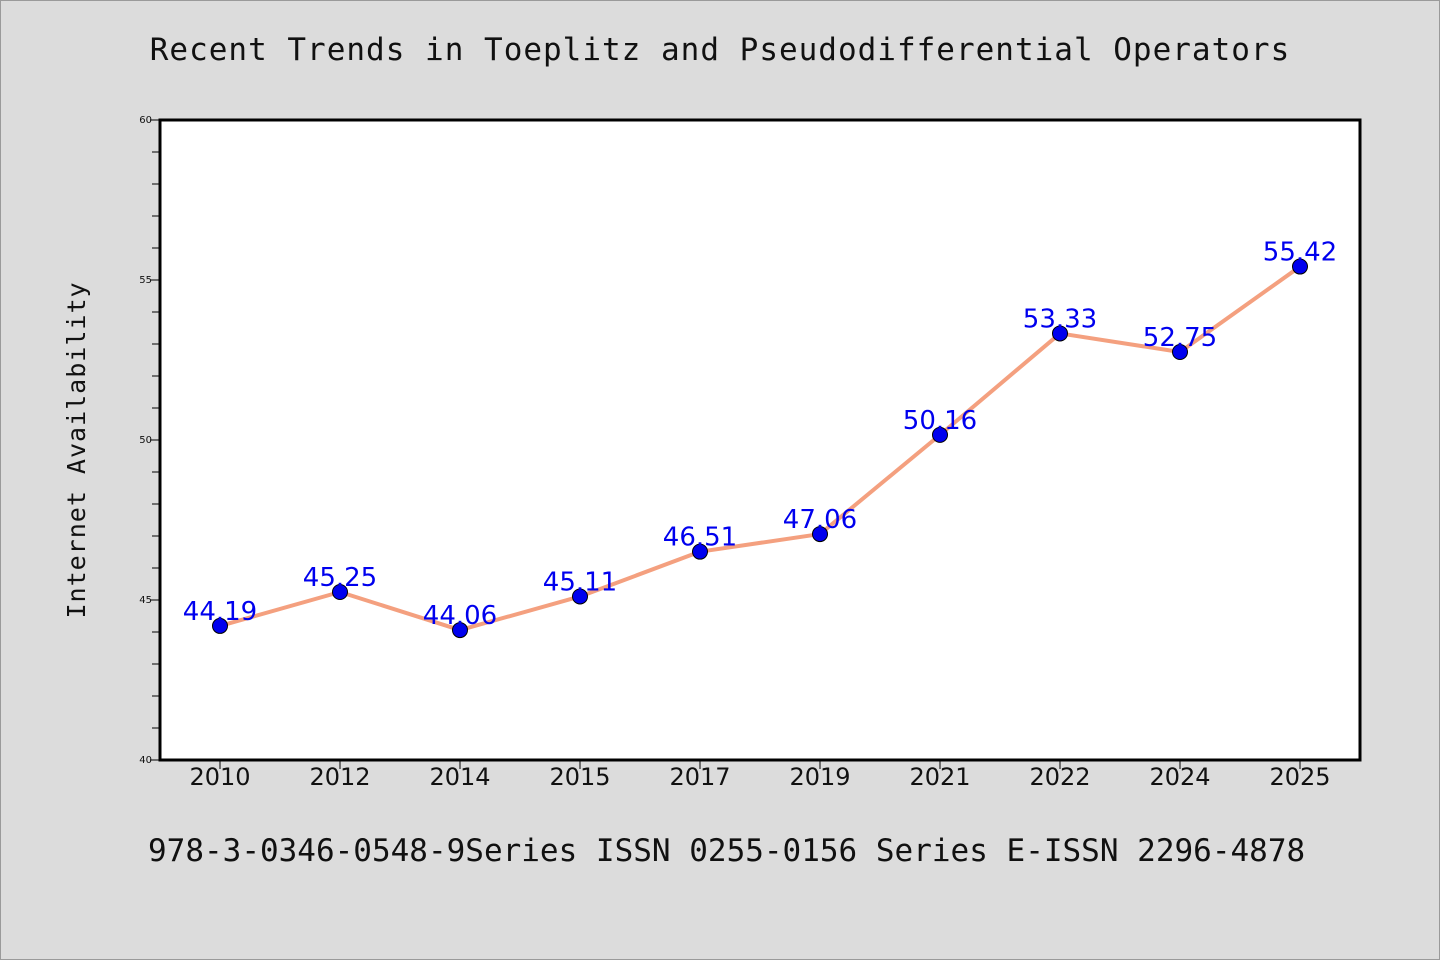 This screenshot has height=960, width=1440. What do you see at coordinates (145, 440) in the screenshot?
I see `y-tick-label: 50` at bounding box center [145, 440].